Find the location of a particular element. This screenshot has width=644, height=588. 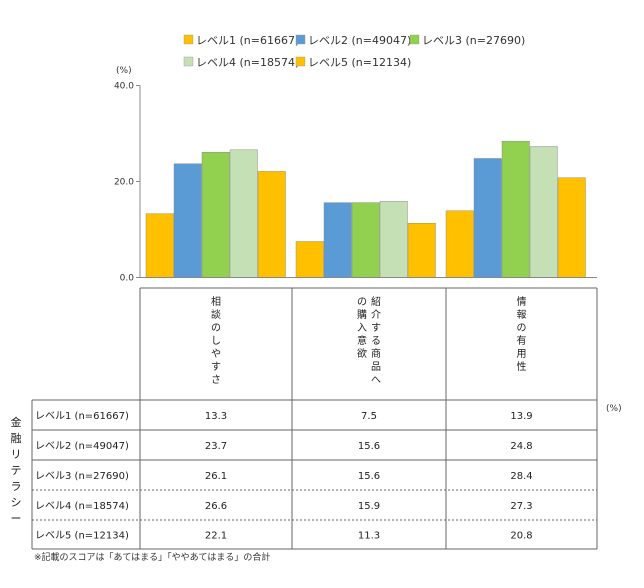

category-label-char: 欲 is located at coordinates (362, 353).